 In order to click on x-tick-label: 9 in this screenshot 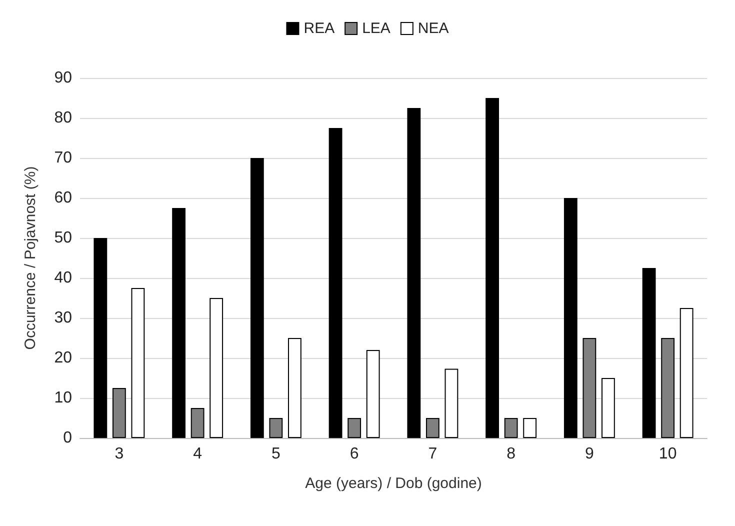, I will do `click(589, 454)`.